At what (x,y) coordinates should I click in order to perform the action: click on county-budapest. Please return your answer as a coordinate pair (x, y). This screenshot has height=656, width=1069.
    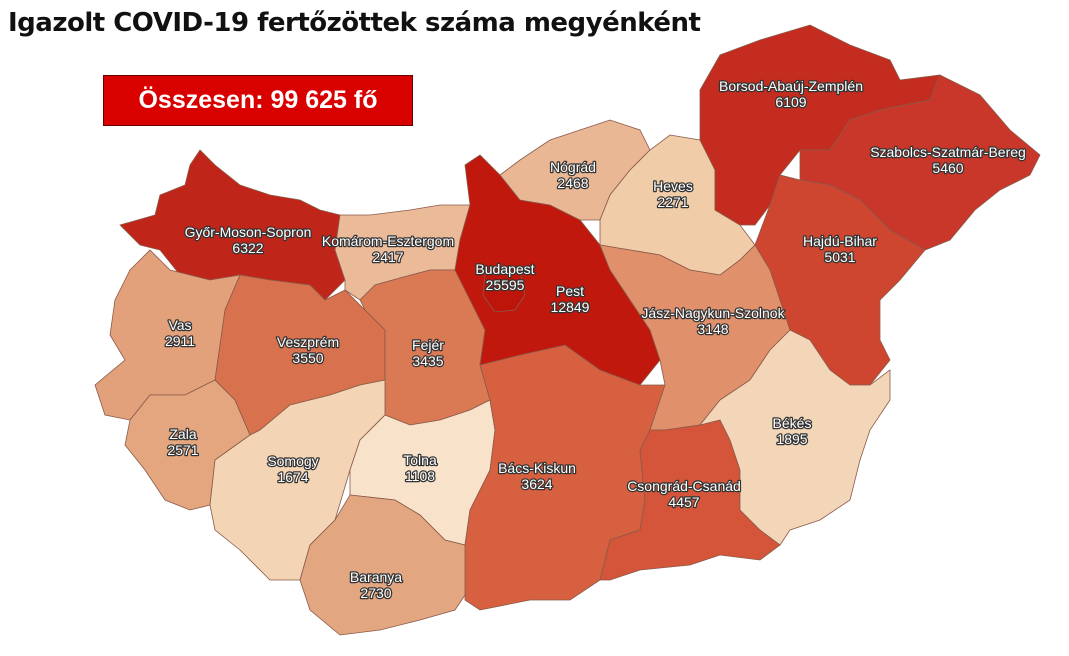
    Looking at the image, I should click on (504, 288).